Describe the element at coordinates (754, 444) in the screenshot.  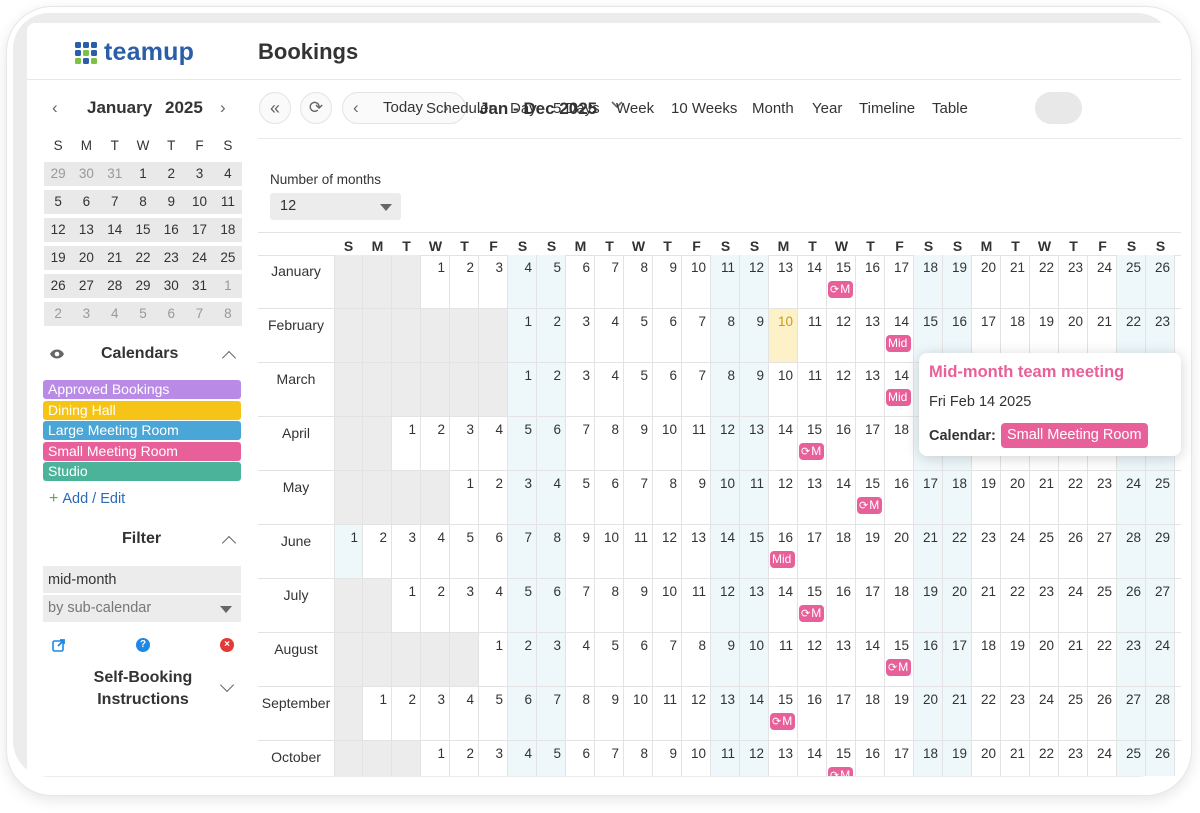
I see `day-cell: 13` at that location.